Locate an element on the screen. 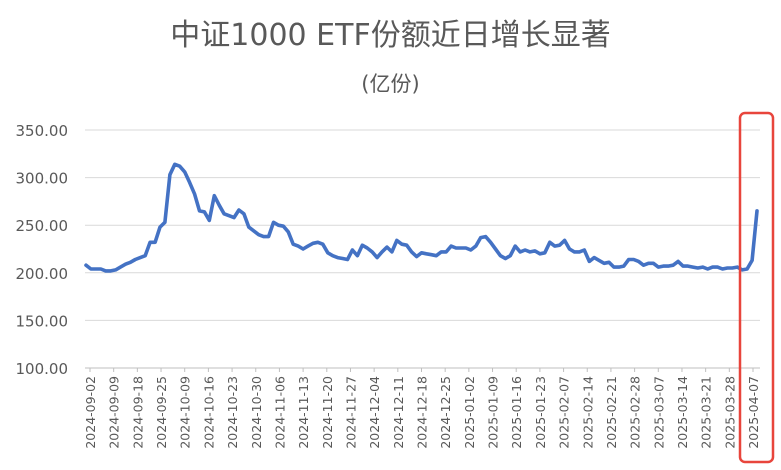 The image size is (781, 470). x-tick-label: 2024-12-18 is located at coordinates (422, 412).